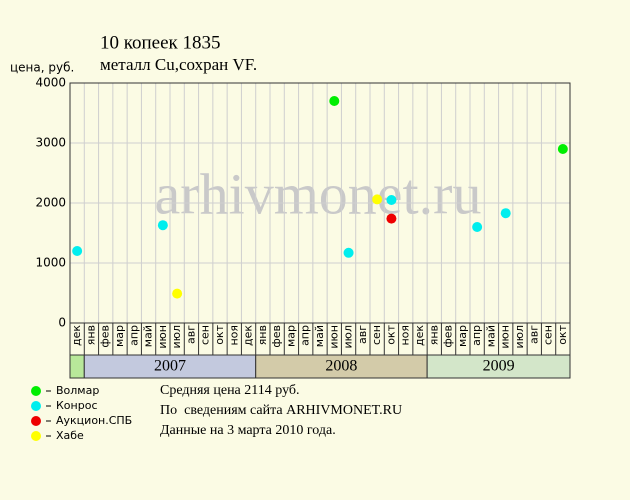 This screenshot has width=630, height=500. What do you see at coordinates (77, 405) in the screenshot?
I see `legend-label: Конрос` at bounding box center [77, 405].